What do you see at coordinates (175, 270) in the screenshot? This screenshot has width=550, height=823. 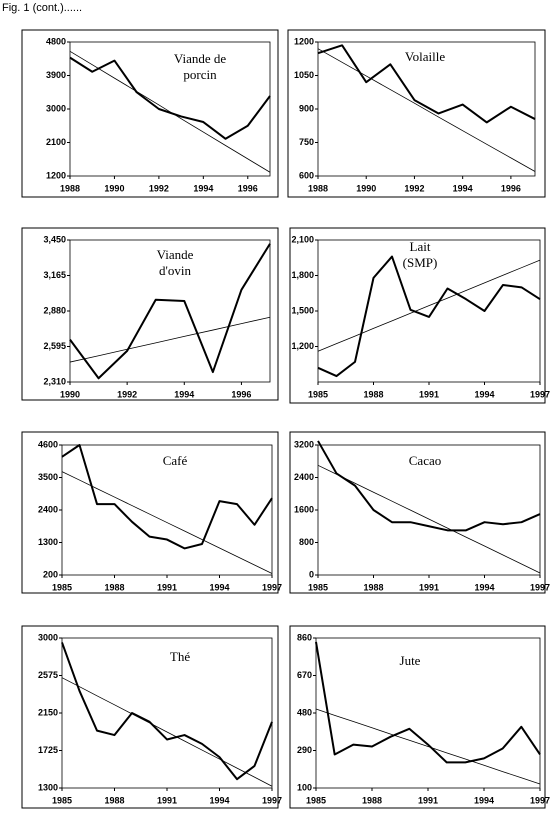 I see `chart-title: d'ovin` at bounding box center [175, 270].